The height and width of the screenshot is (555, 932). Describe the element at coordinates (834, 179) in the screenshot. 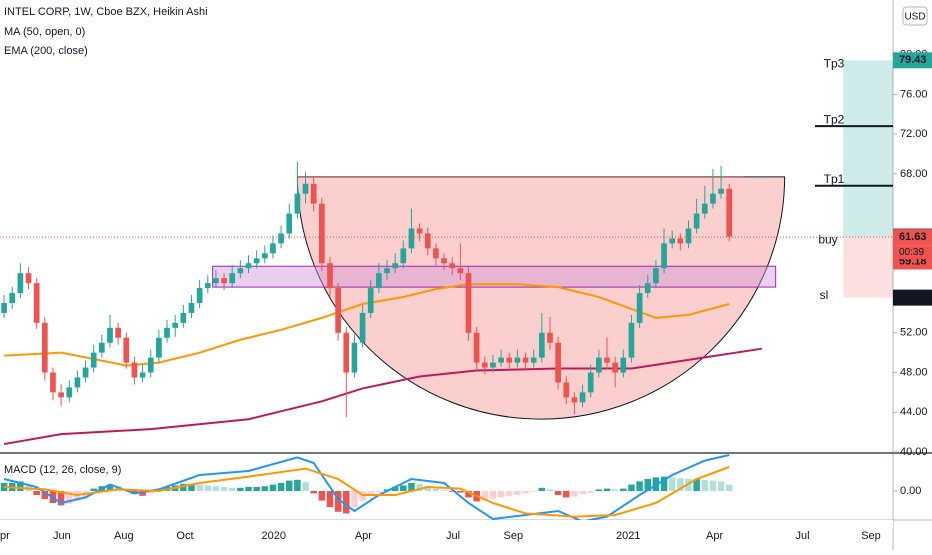

I see `target-label: Tp1` at that location.